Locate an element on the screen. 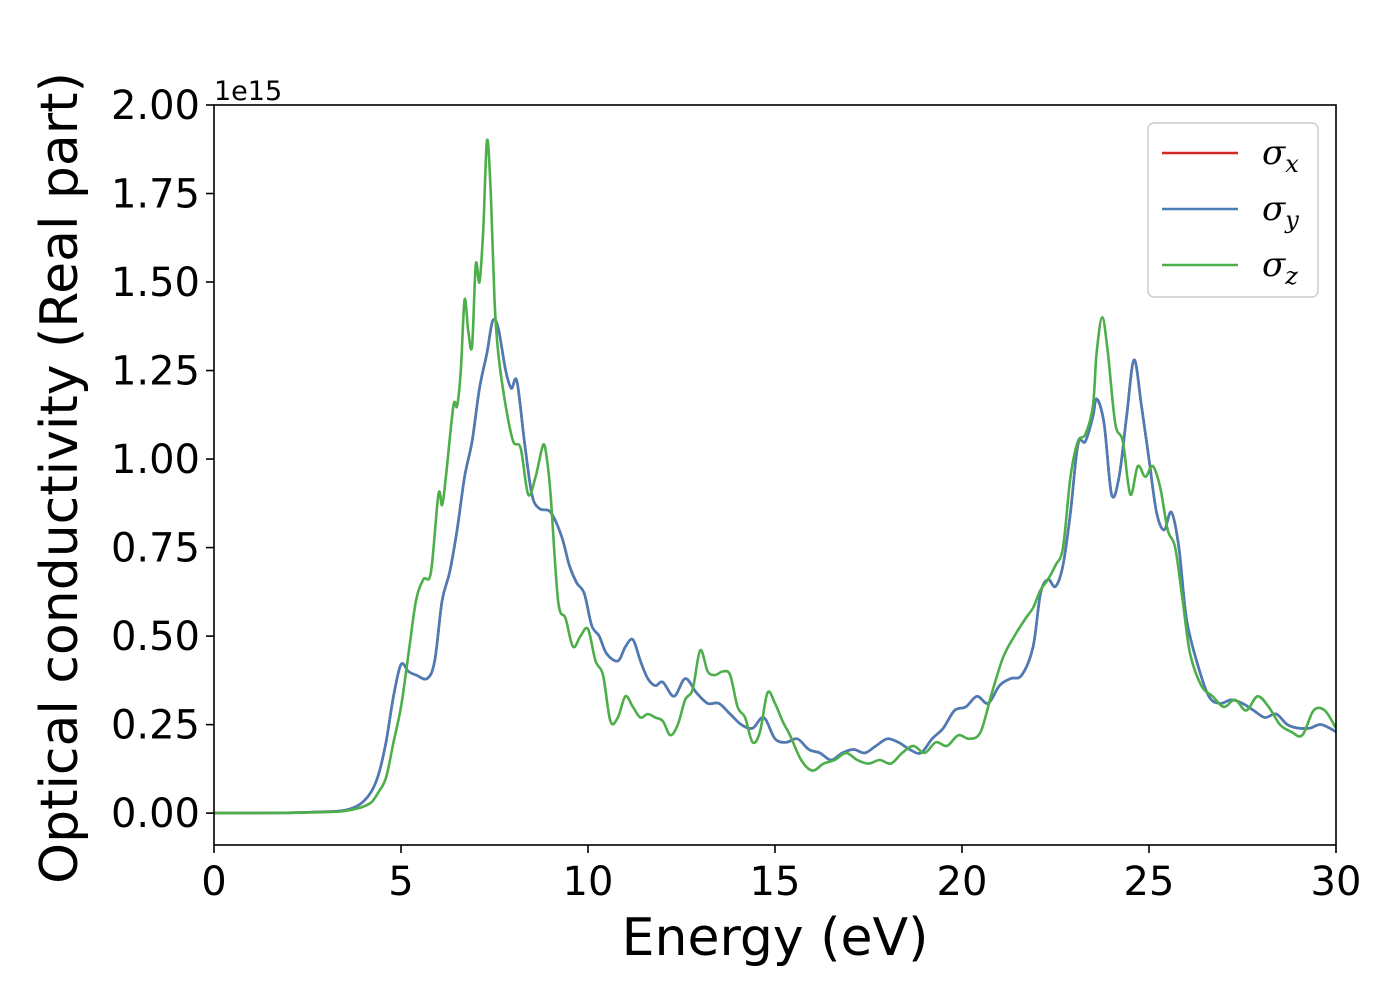 This screenshot has width=1400, height=1000. y-axis-offset-label: 1e15 is located at coordinates (248, 91).